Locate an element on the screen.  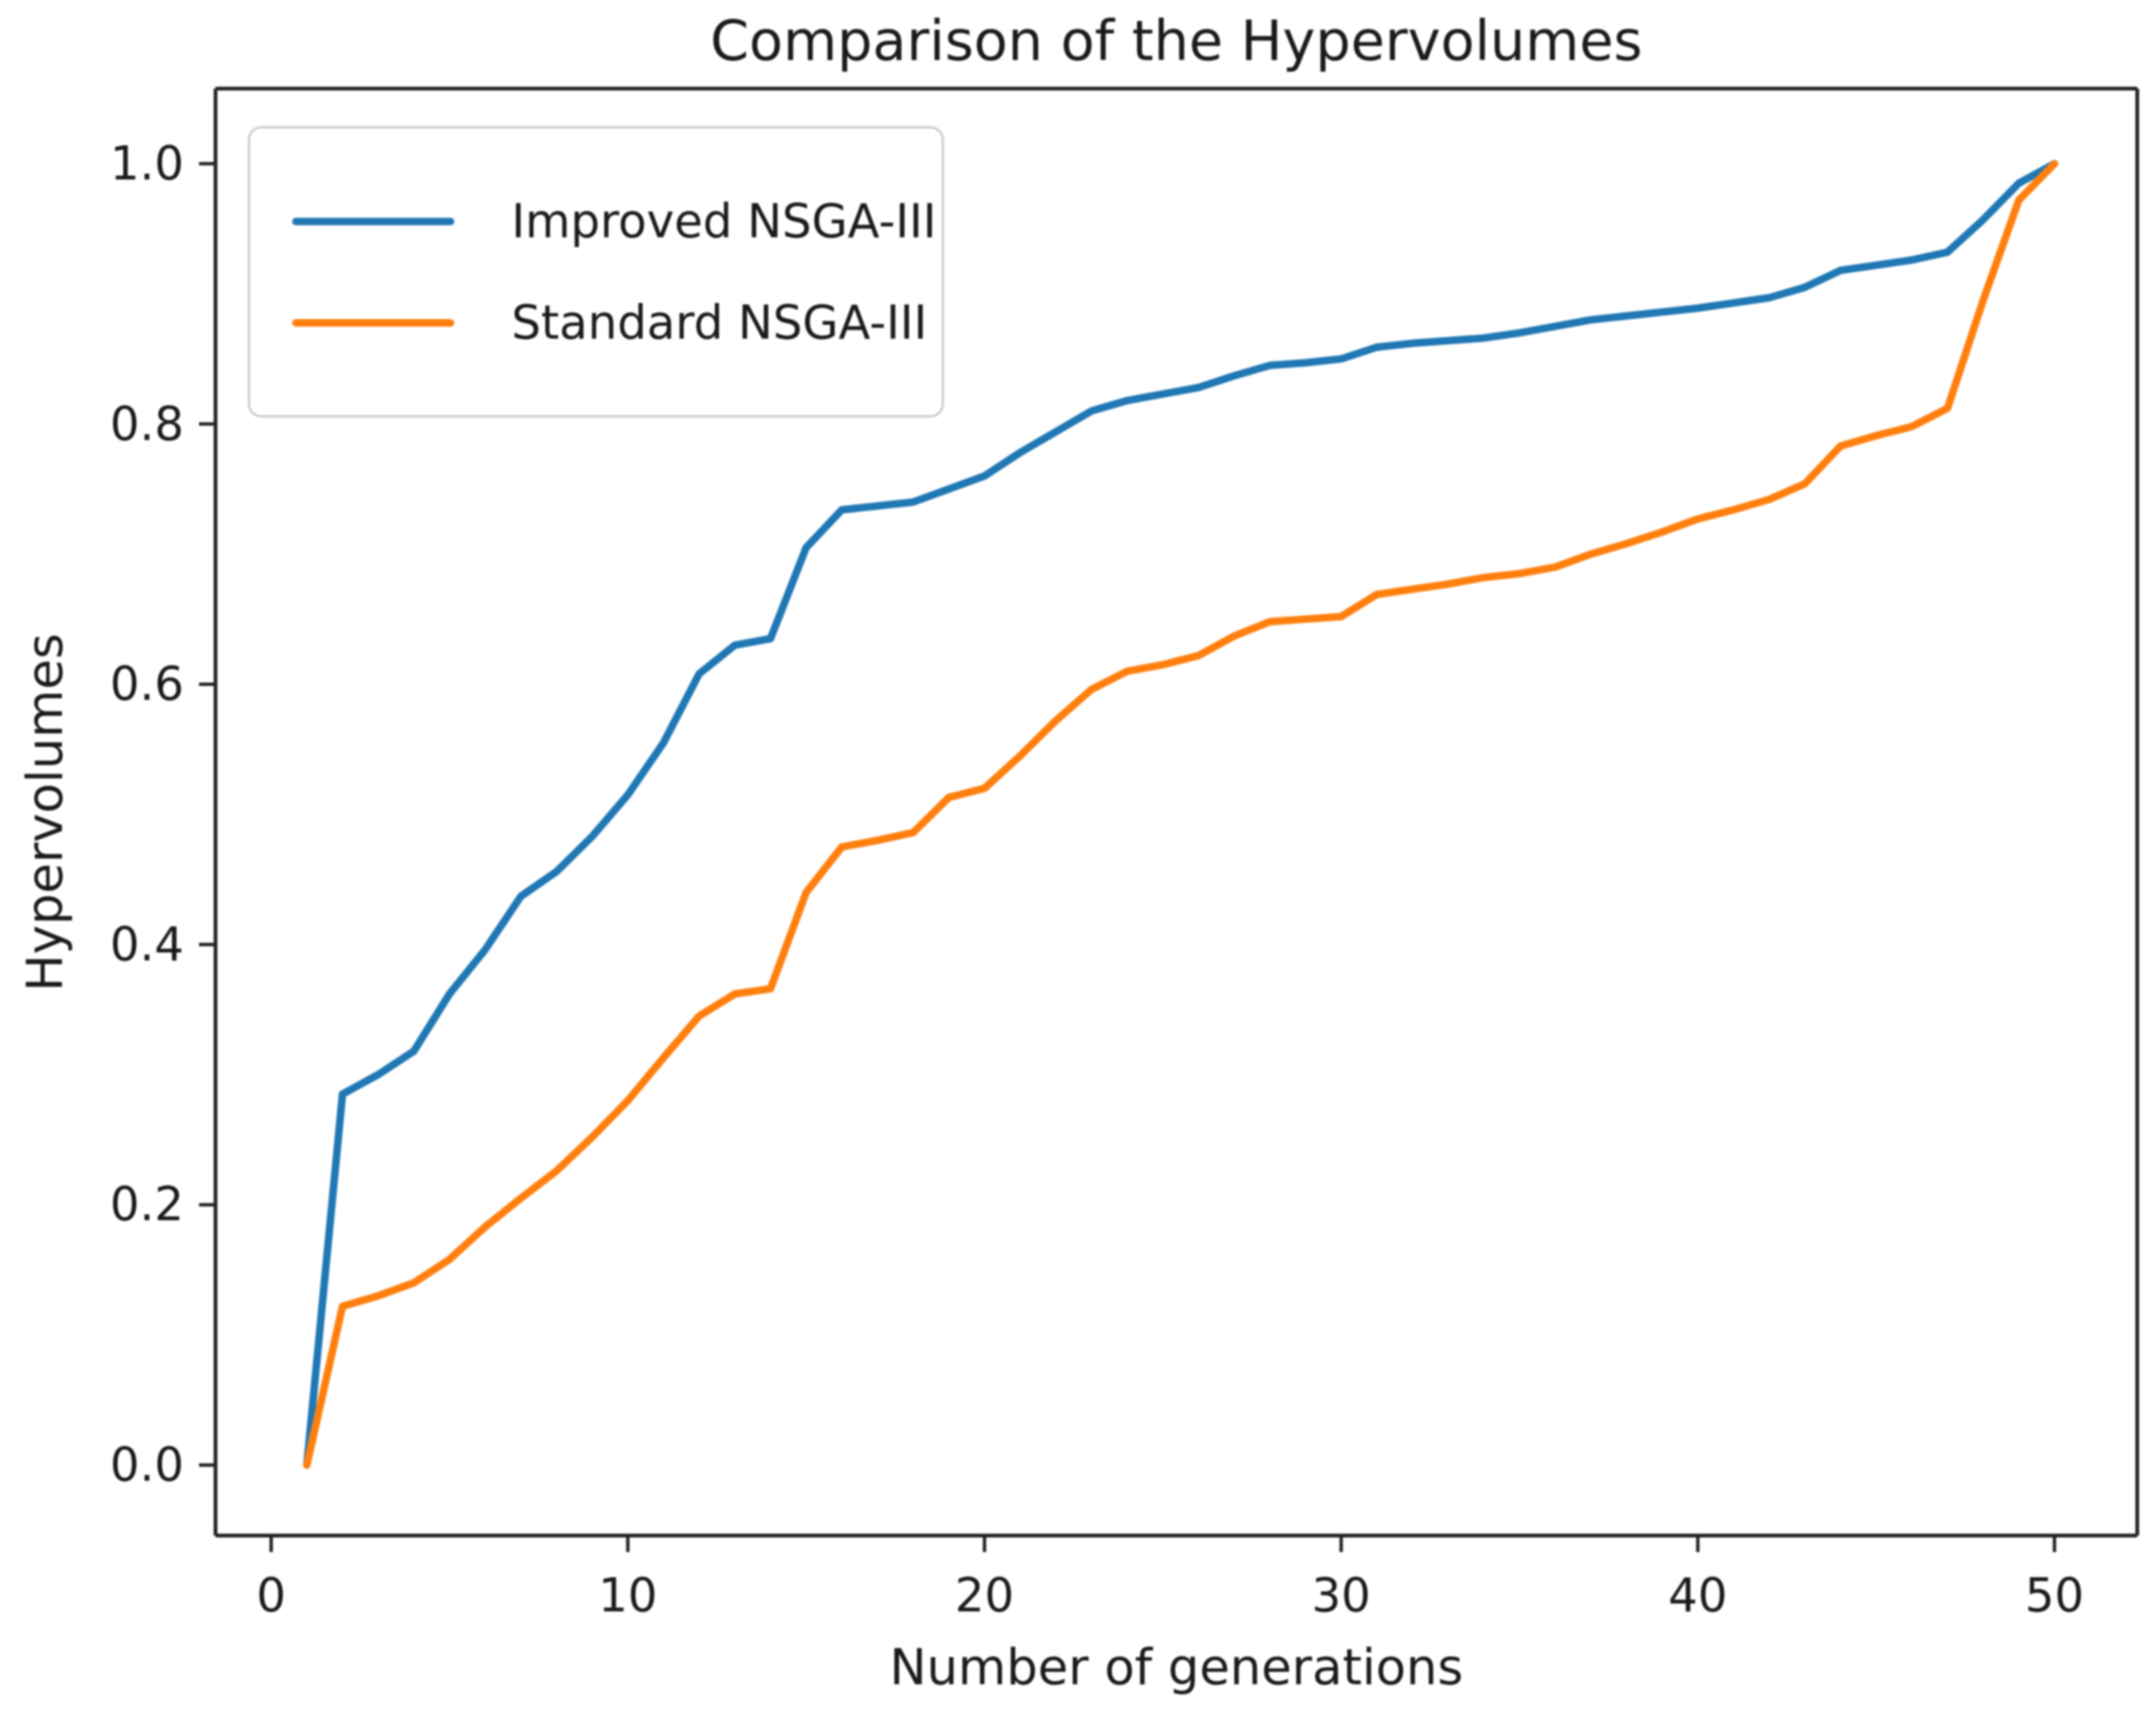
y-tick-label: 0.6 is located at coordinates (147, 684).